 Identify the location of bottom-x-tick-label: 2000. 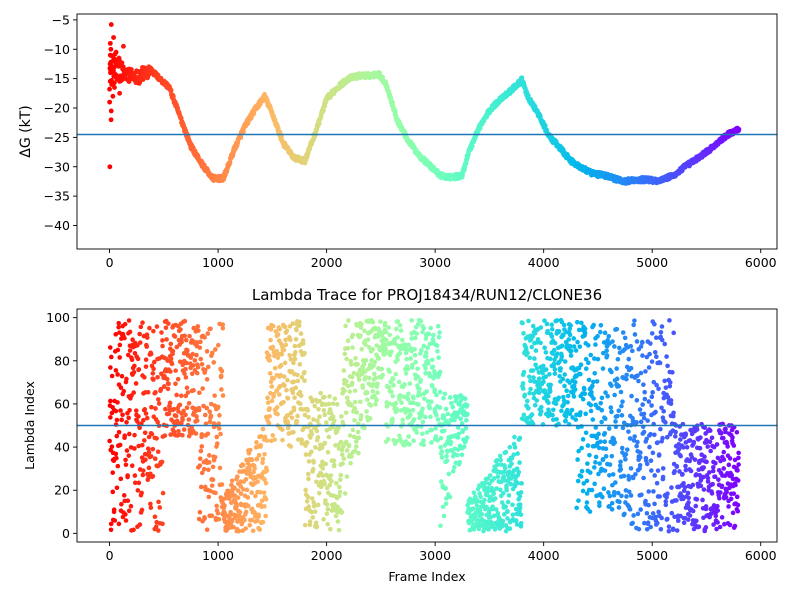
(327, 555).